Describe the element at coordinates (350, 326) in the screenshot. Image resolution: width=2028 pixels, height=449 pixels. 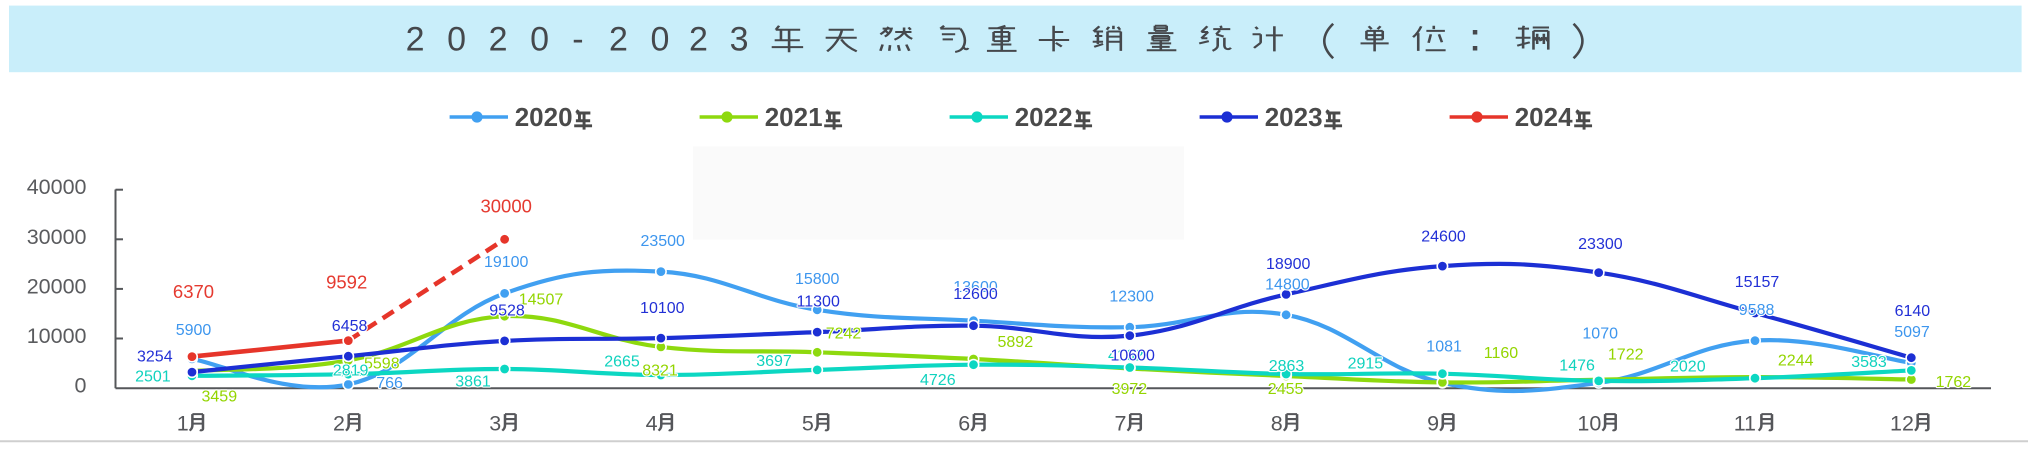
I see `svg-text: 6458` at that location.